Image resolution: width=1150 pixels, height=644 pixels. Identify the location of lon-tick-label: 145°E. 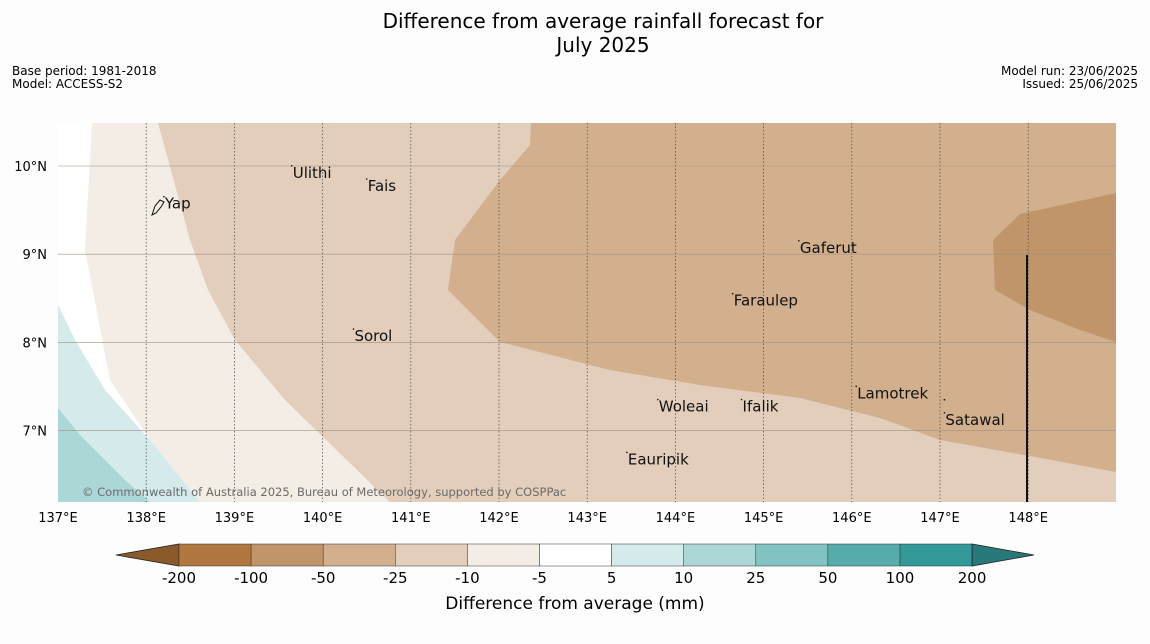
(764, 518).